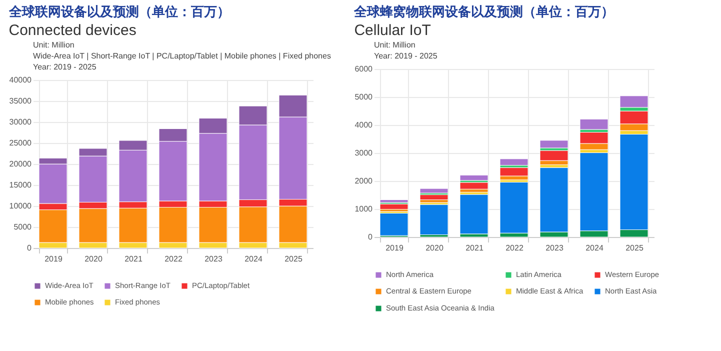 Image resolution: width=721 pixels, height=351 pixels. I want to click on y-tick-label: 3000, so click(364, 153).